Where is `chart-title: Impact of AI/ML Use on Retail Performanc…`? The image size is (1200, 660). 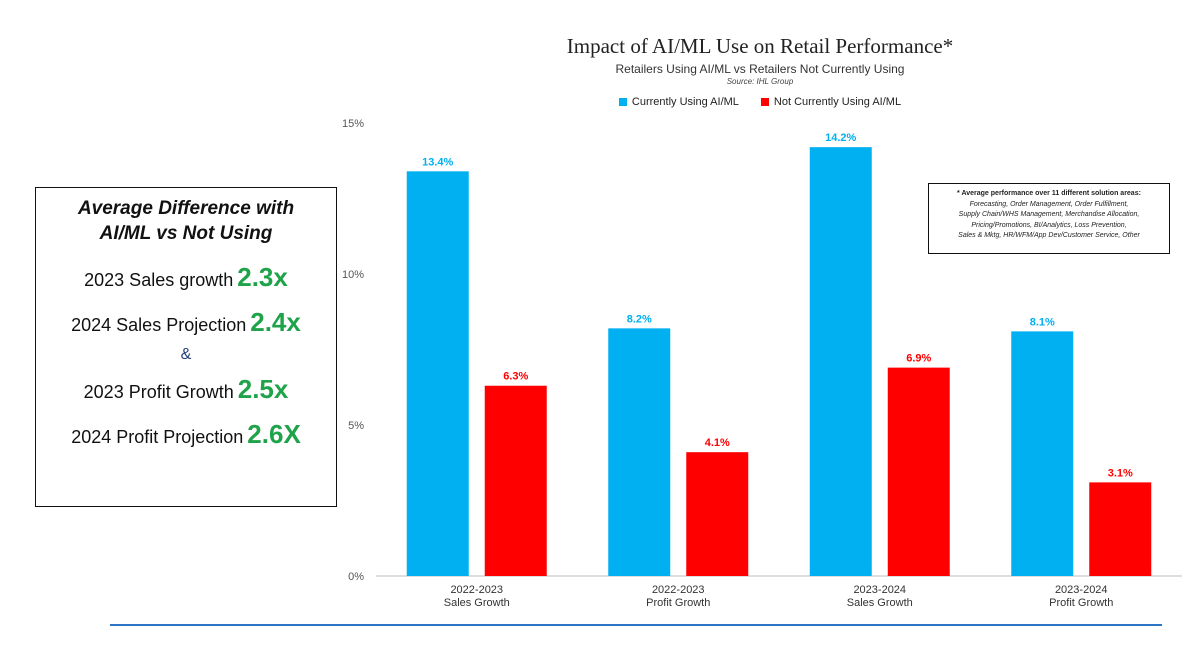
chart-title: Impact of AI/ML Use on Retail Performanc… is located at coordinates (760, 46).